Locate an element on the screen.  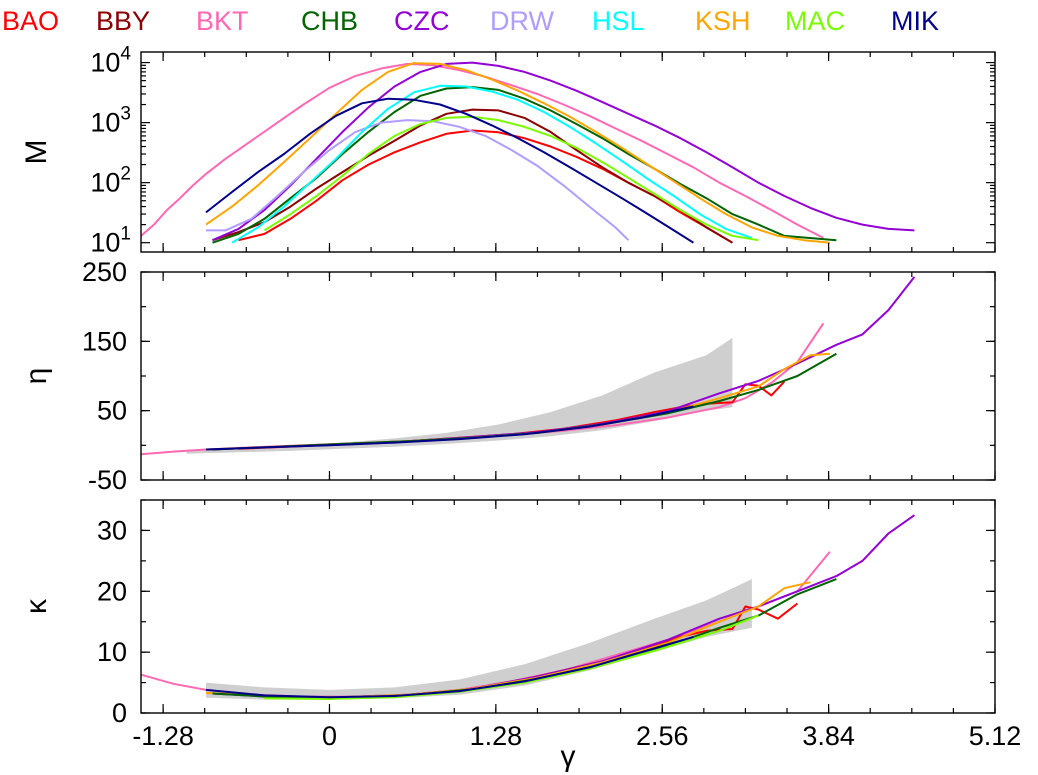
legend-label-mac: MAC is located at coordinates (815, 21).